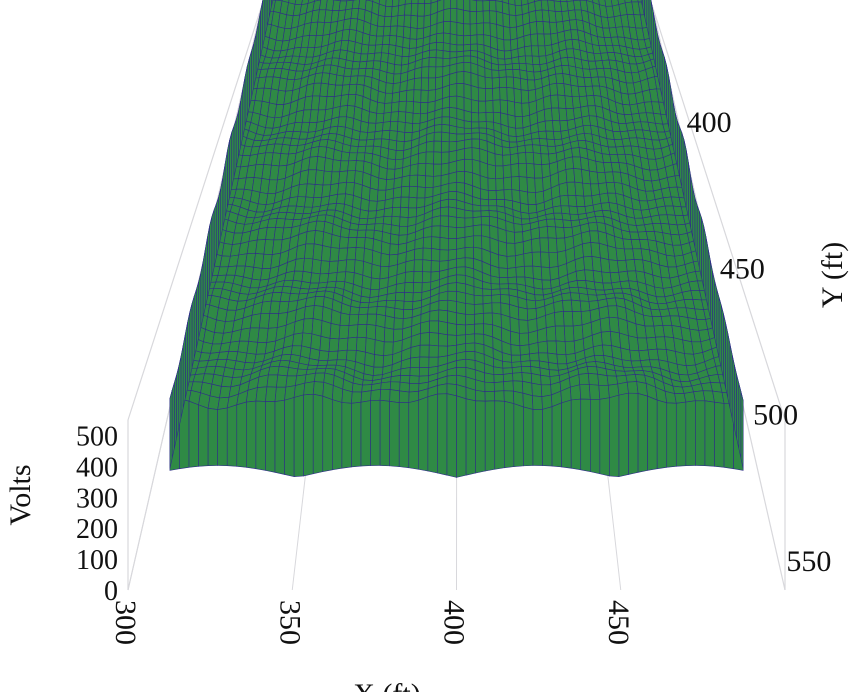  What do you see at coordinates (775, 415) in the screenshot?
I see `y-tick-label: 500` at bounding box center [775, 415].